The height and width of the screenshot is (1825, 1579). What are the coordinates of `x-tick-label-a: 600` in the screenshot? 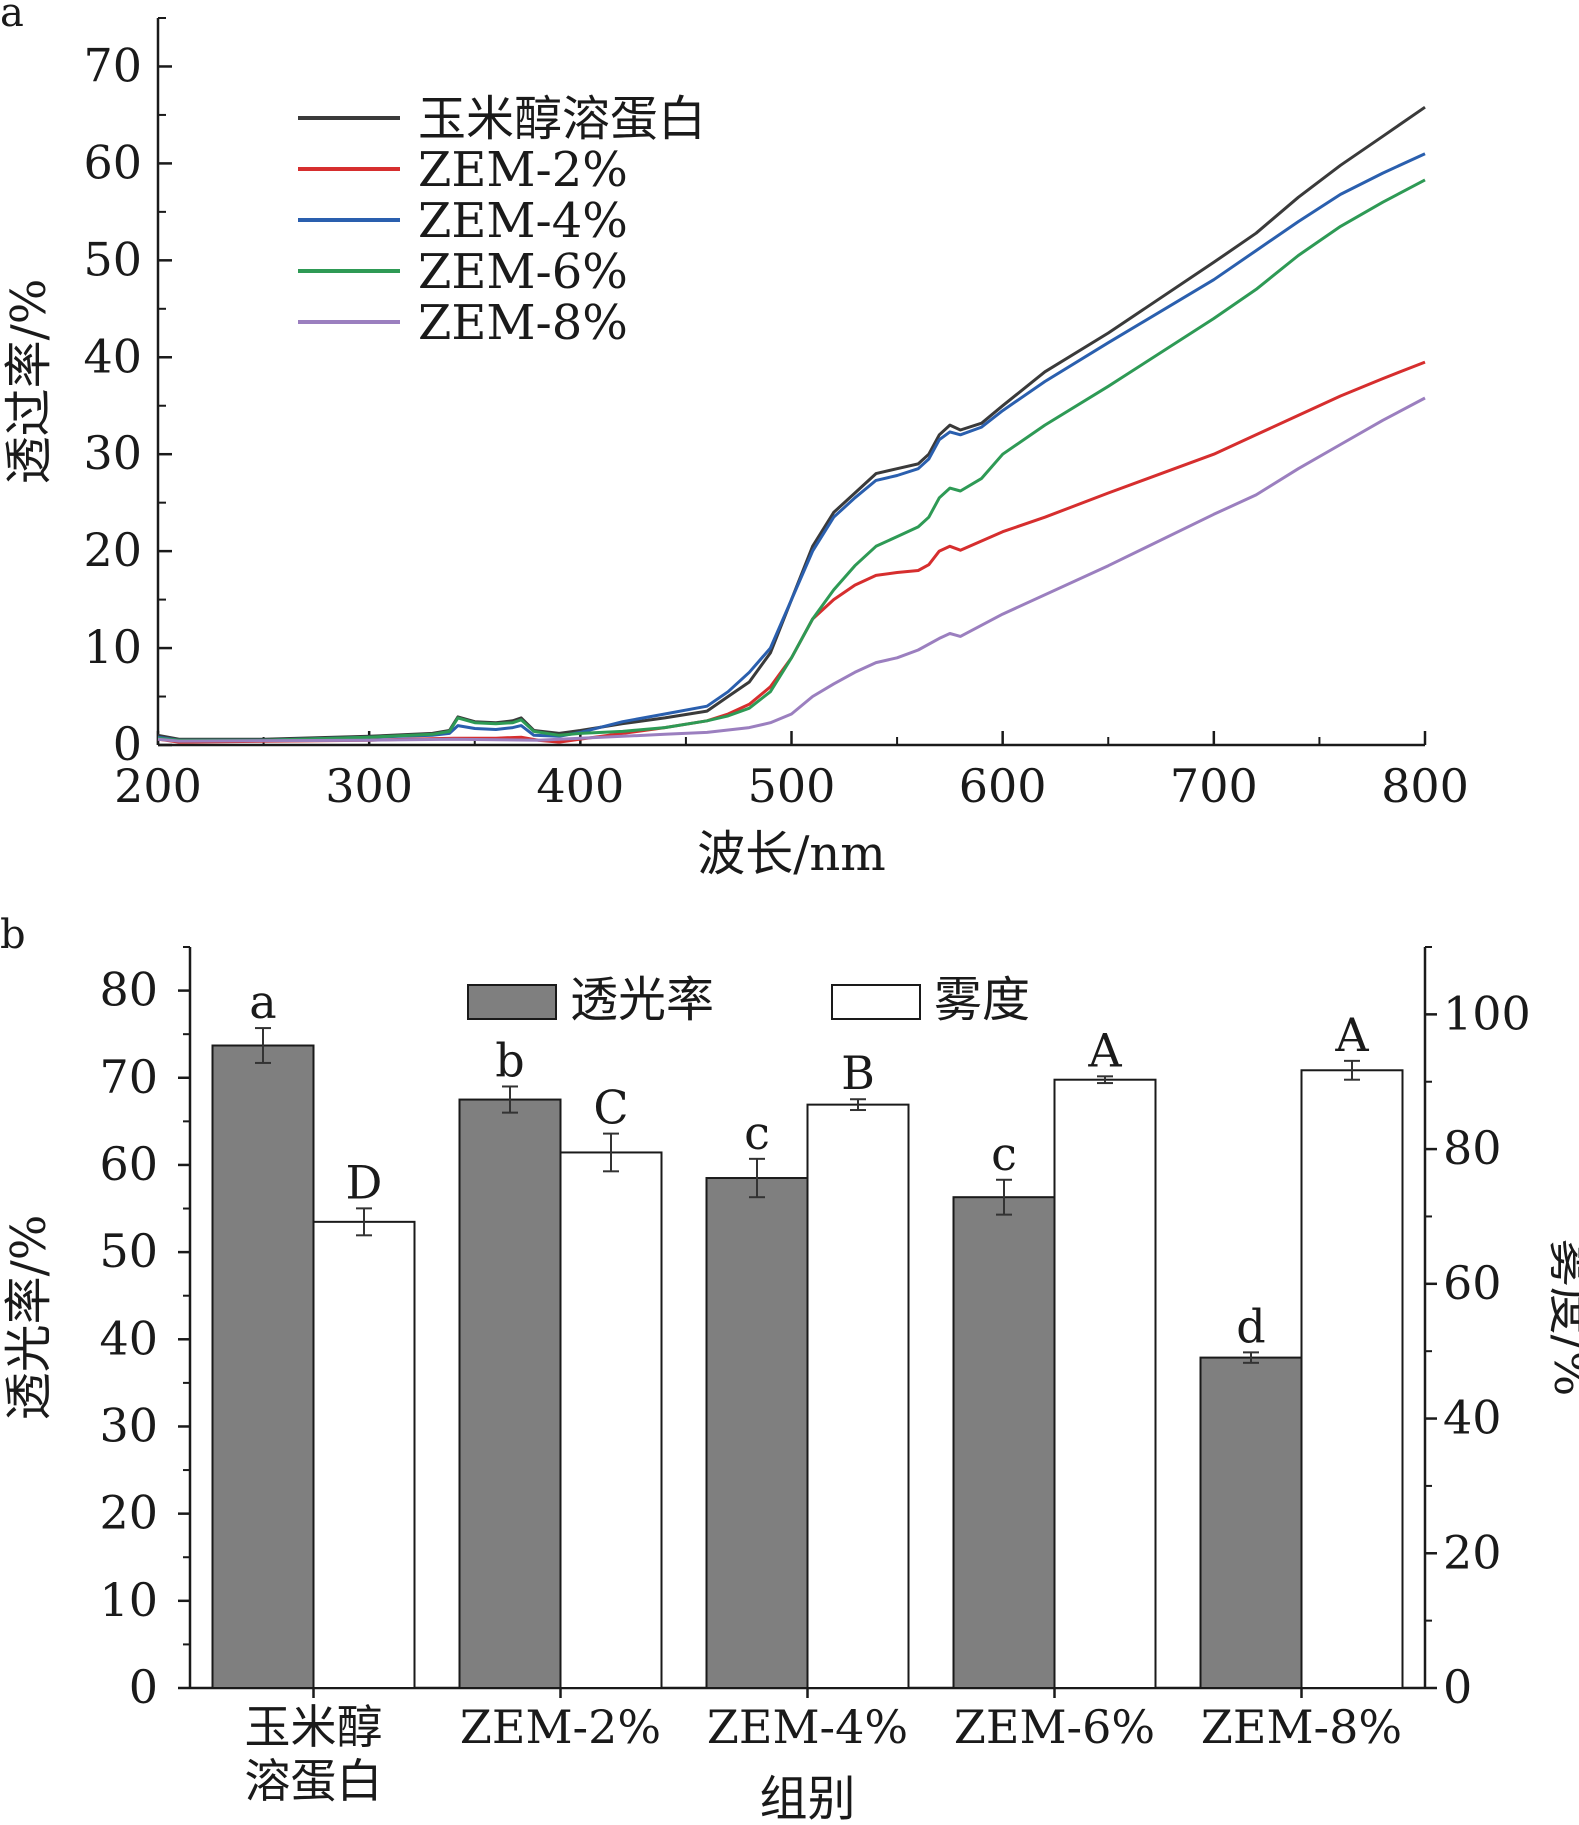 It's located at (1003, 786).